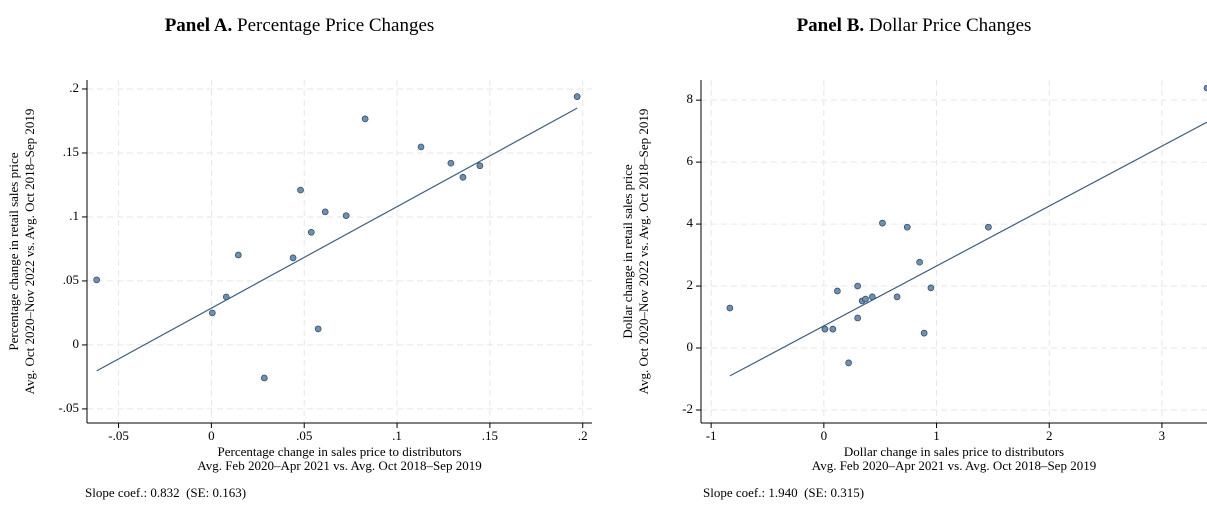  What do you see at coordinates (335, 25) in the screenshot?
I see `title-text: Percentage Price Changes` at bounding box center [335, 25].